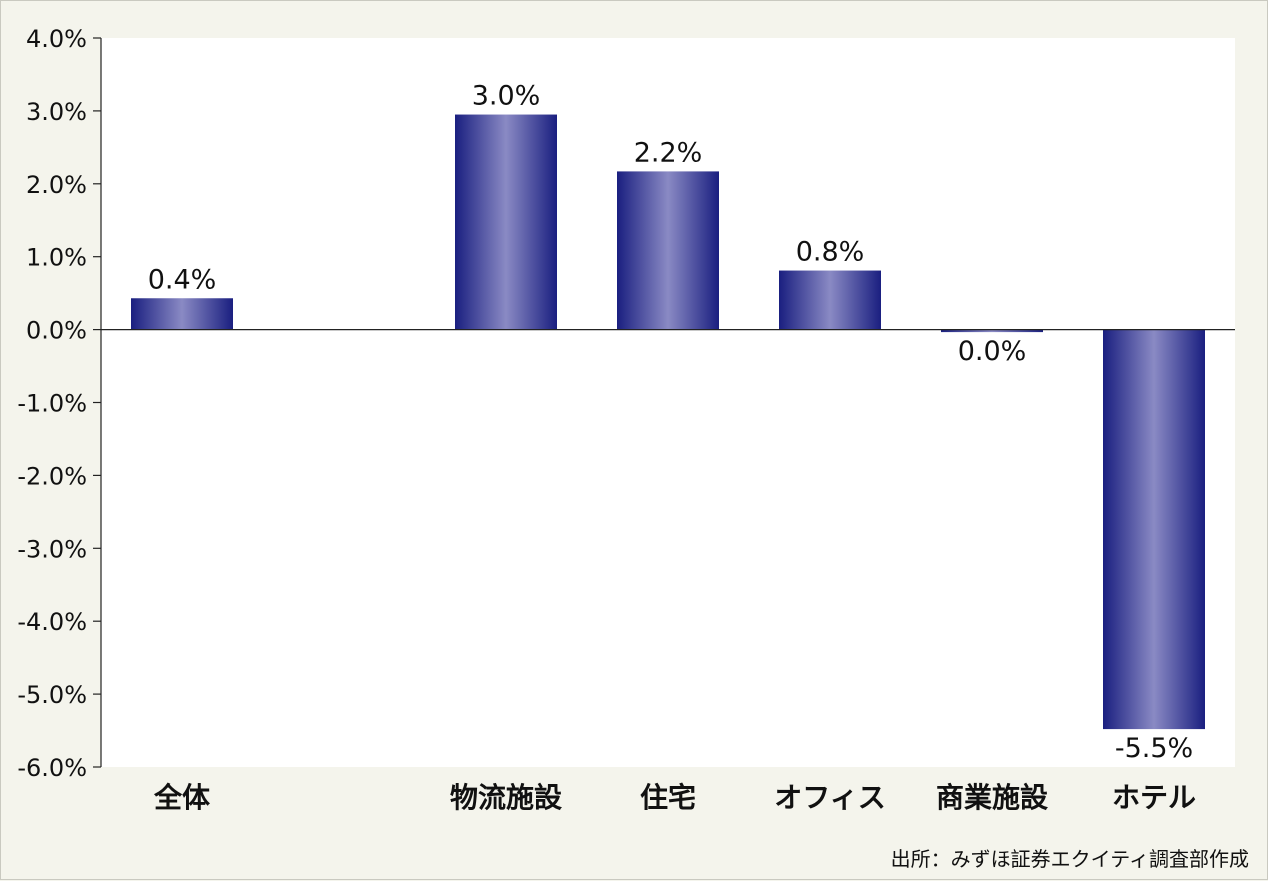  Describe the element at coordinates (506, 797) in the screenshot. I see `category-label: 物流施設` at that location.